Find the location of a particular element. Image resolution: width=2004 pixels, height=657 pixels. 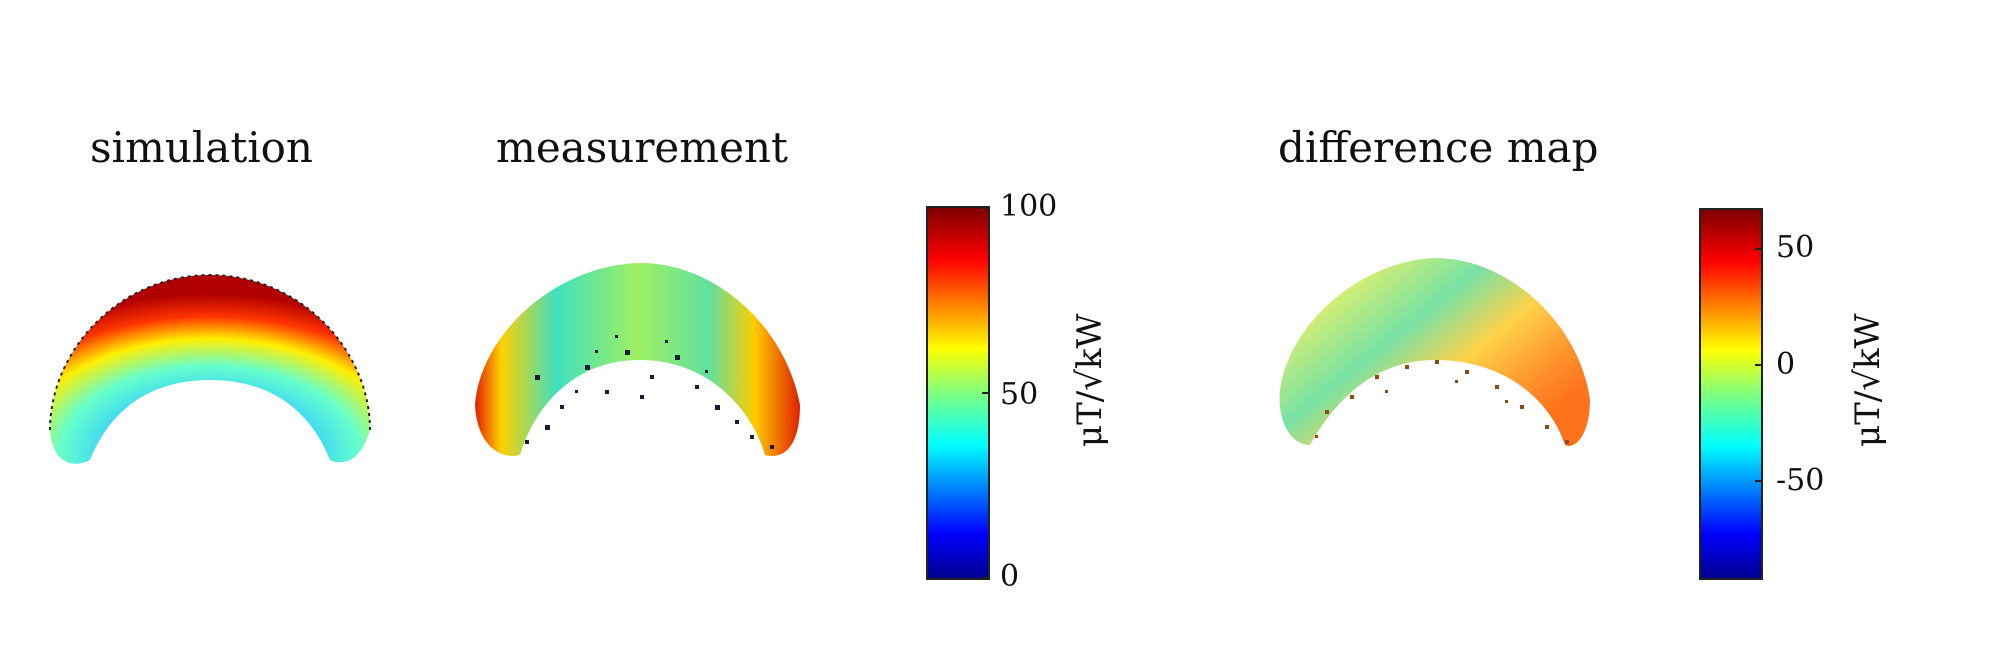

colorbar-right-tick-50: 50 is located at coordinates (1795, 247).